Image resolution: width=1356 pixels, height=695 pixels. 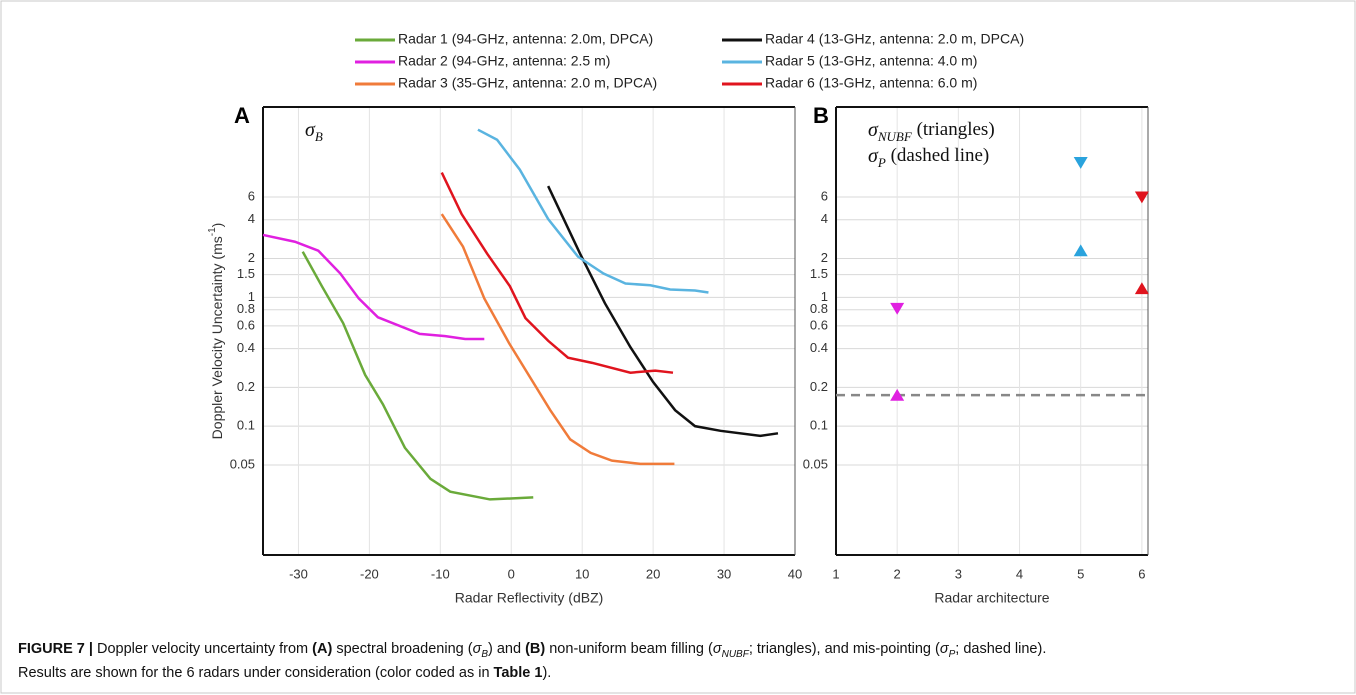 What do you see at coordinates (529, 598) in the screenshot?
I see `x-axis-label: Radar Reflectivity (dBZ)` at bounding box center [529, 598].